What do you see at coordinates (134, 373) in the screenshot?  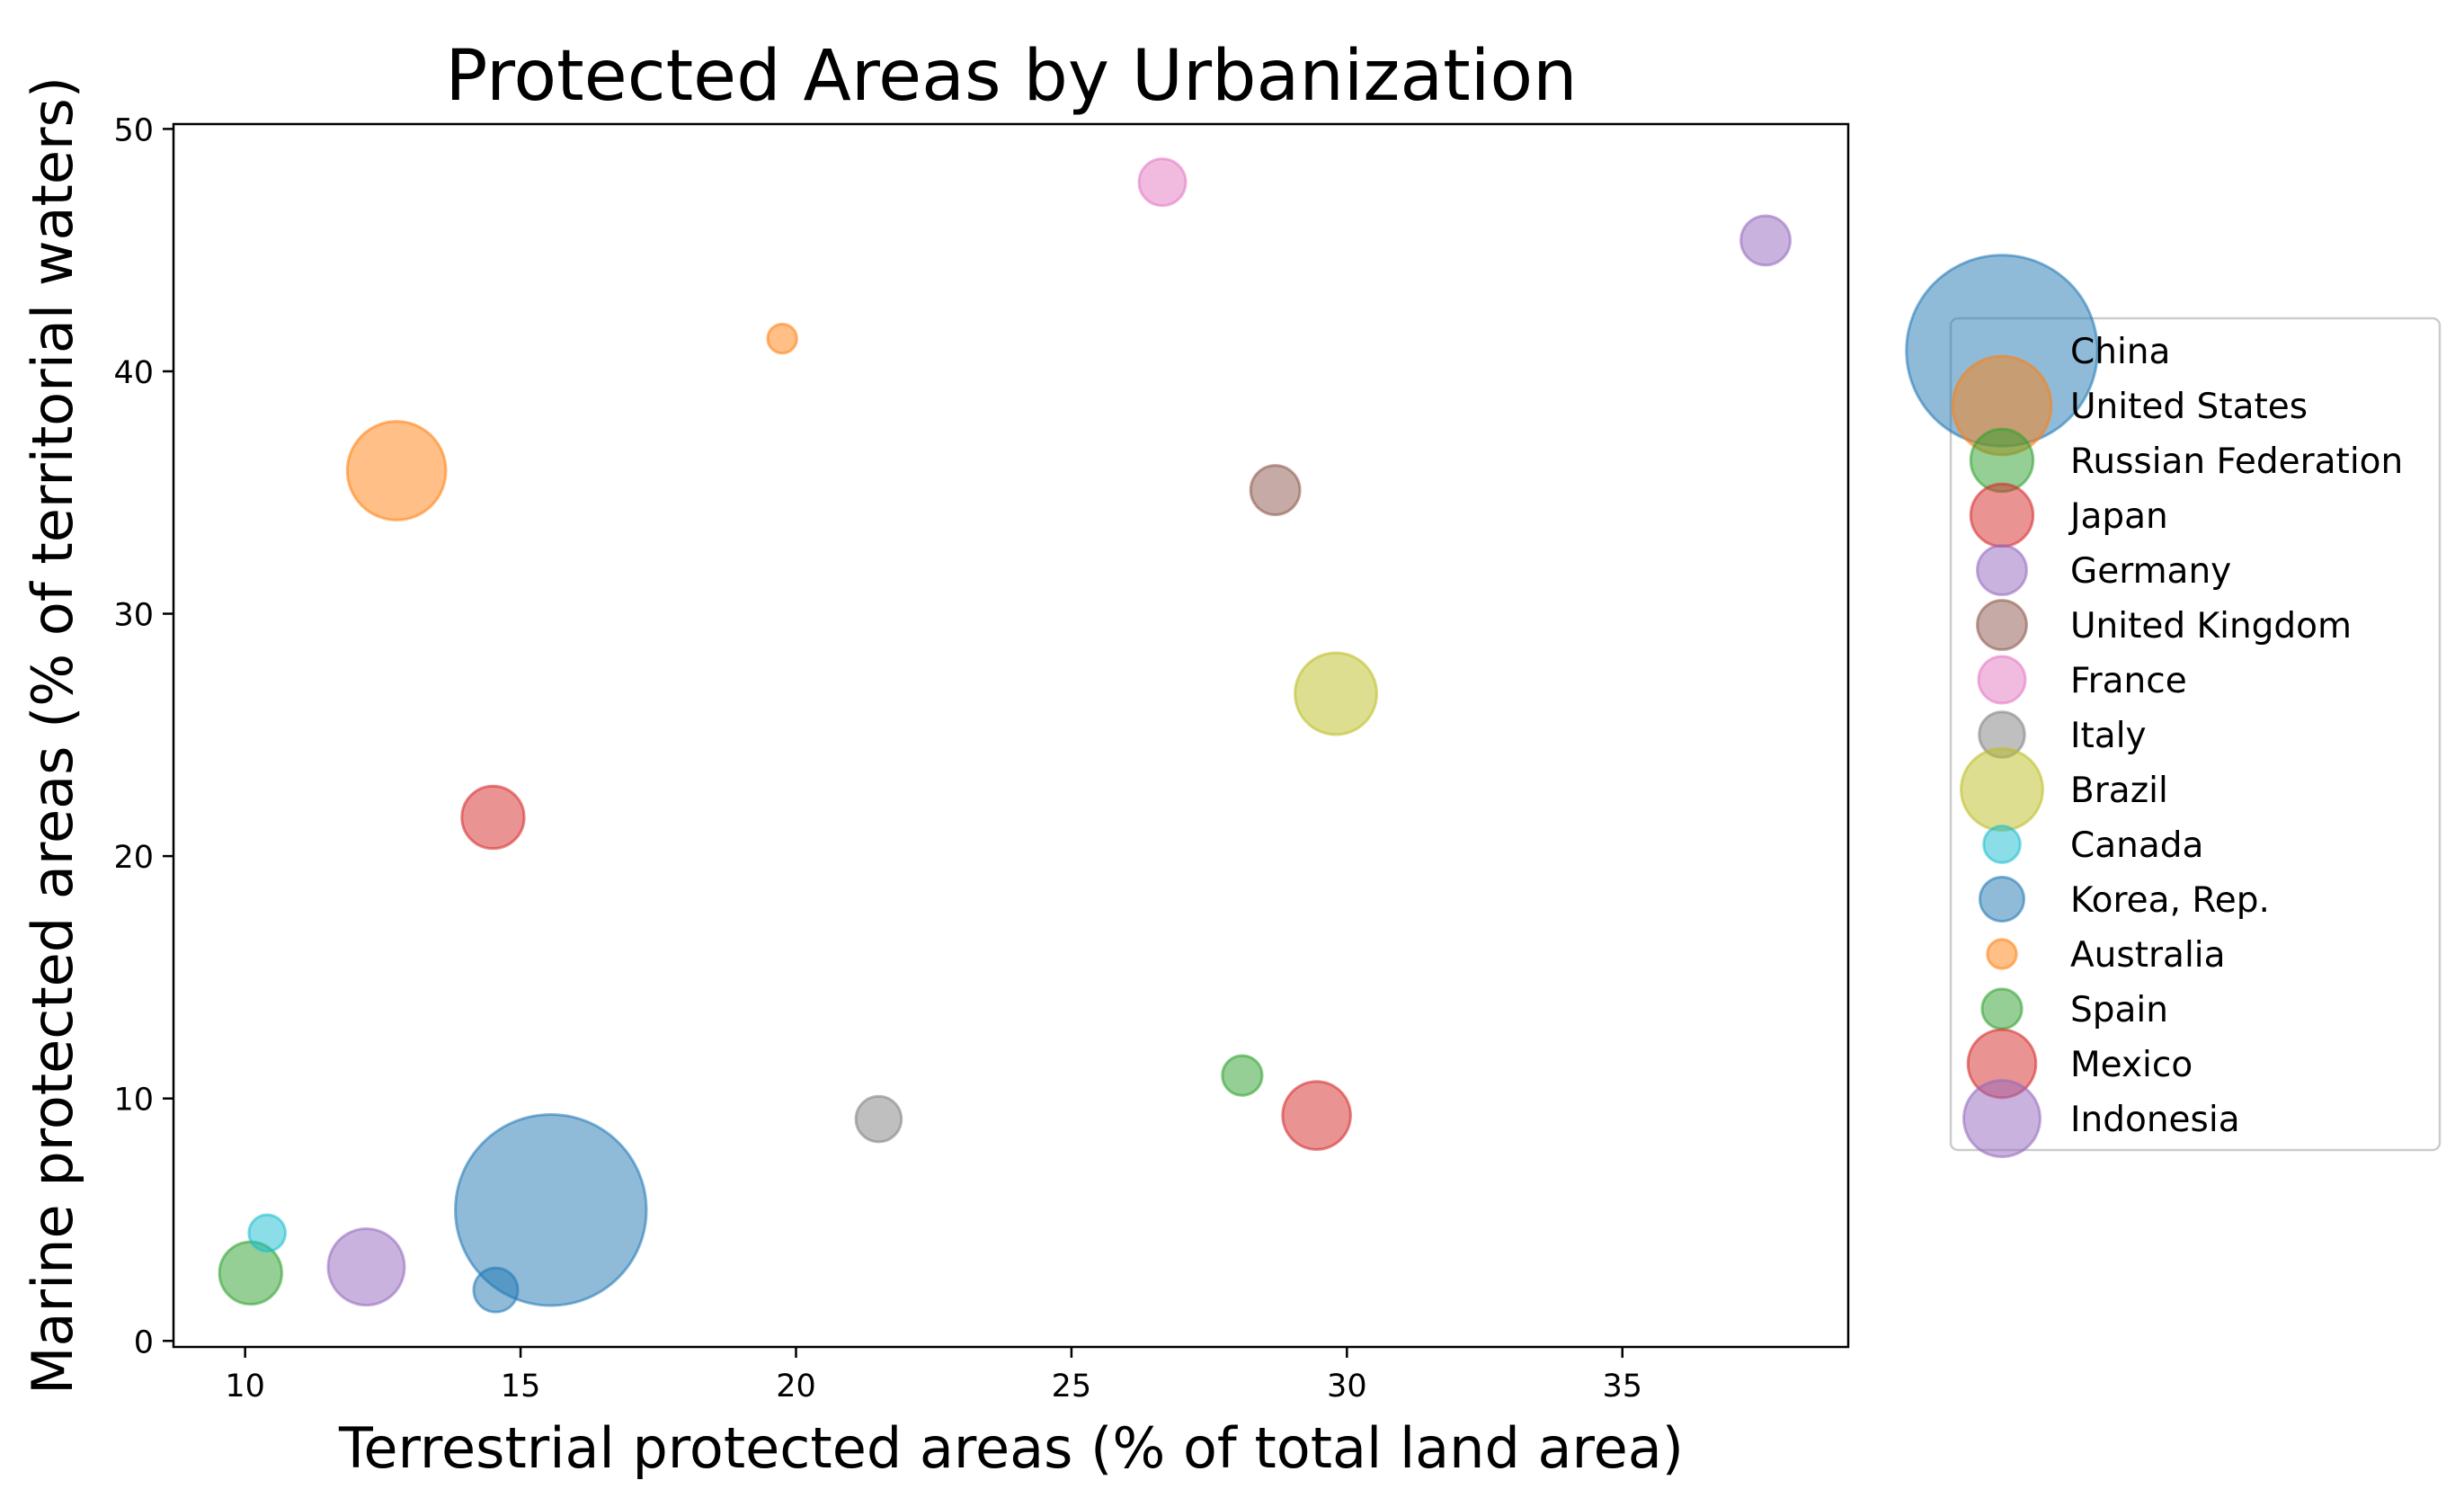 I see `y-tick-label: 40` at bounding box center [134, 373].